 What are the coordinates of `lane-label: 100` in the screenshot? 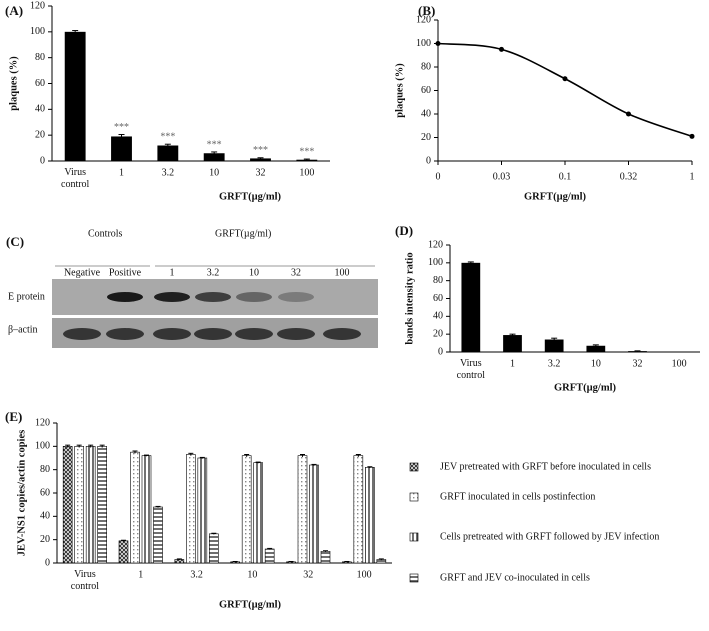 It's located at (342, 272).